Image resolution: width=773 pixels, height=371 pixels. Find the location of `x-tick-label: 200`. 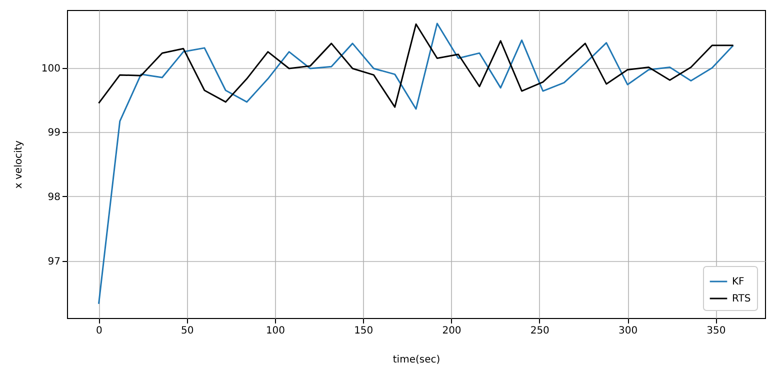

x-tick-label: 200 is located at coordinates (452, 331).